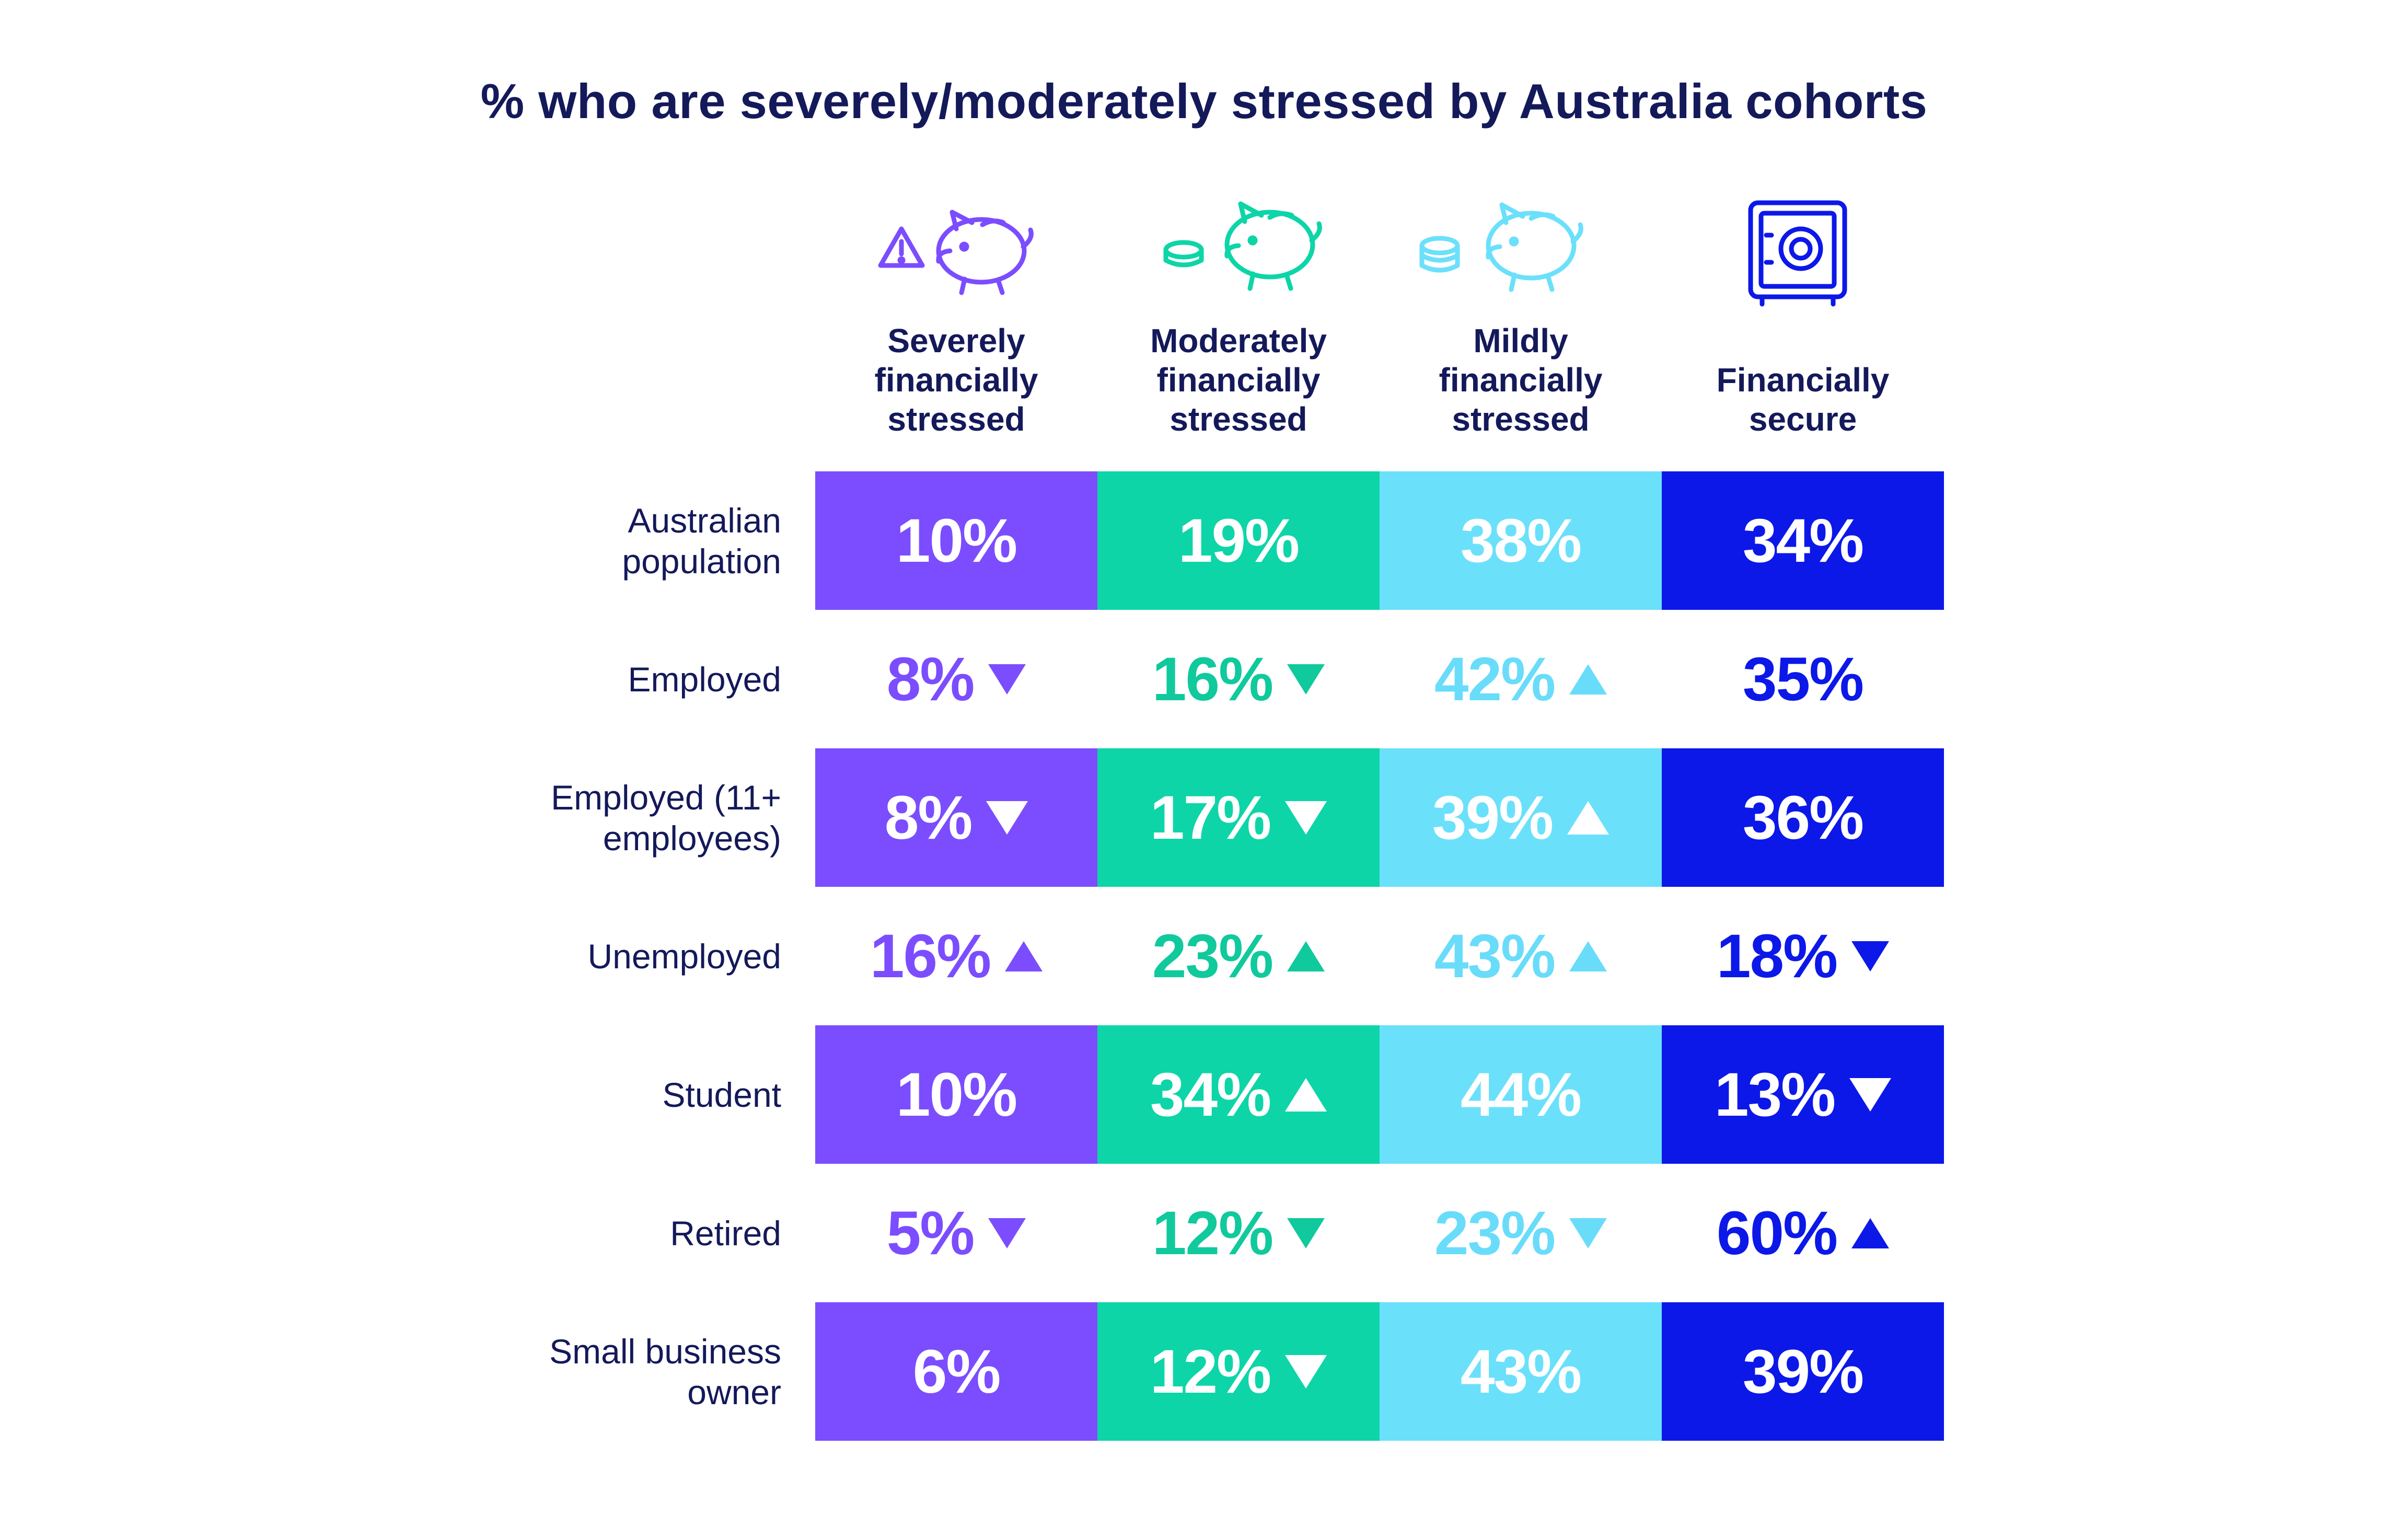 This screenshot has height=1516, width=2408. What do you see at coordinates (1775, 1094) in the screenshot?
I see `cell-value: 13%` at bounding box center [1775, 1094].